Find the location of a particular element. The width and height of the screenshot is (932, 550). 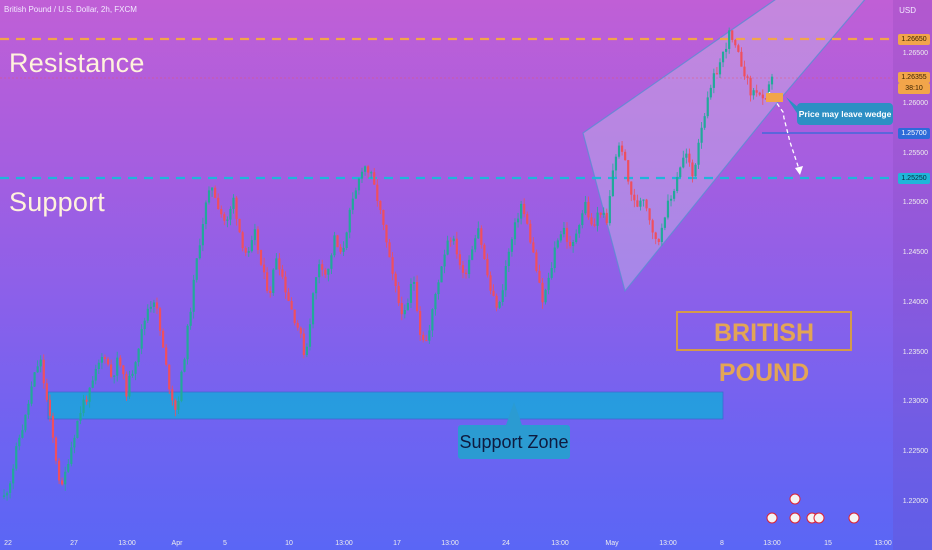

time-tick: 22 is located at coordinates (8, 543).